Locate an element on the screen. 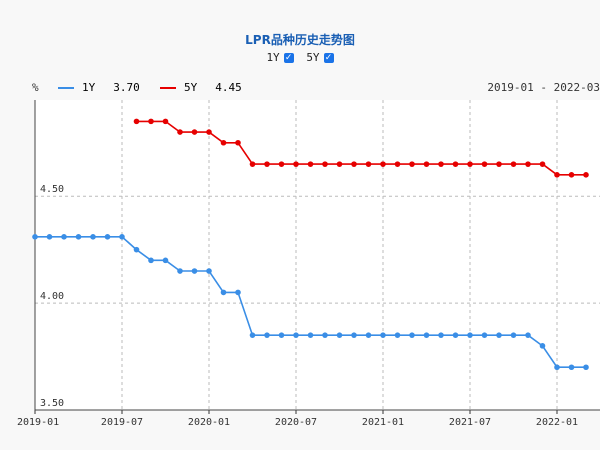 The width and height of the screenshot is (600, 450). x-tick-label: 2022-01 is located at coordinates (557, 422).